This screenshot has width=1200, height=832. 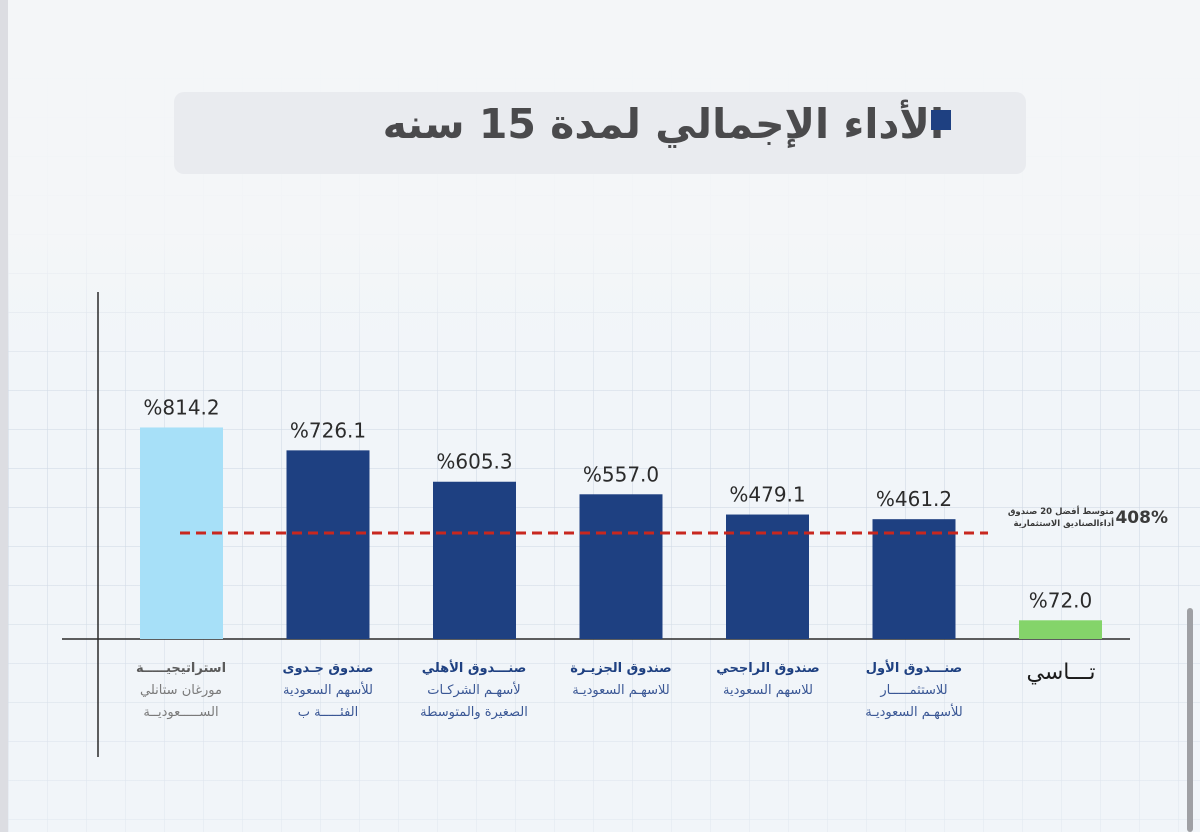 What do you see at coordinates (768, 680) in the screenshot?
I see `category-label-alrajhi: صندوق الراجحي للاسهم السعودية` at bounding box center [768, 680].